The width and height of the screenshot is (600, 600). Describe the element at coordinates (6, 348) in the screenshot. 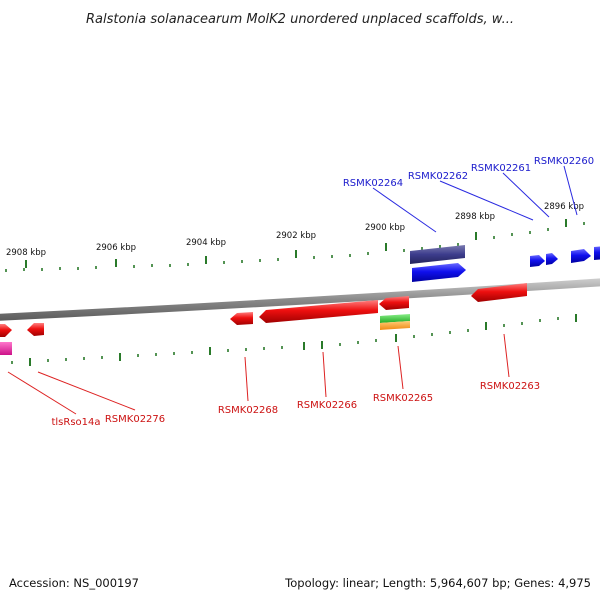

I see `misc-feature-magenta` at that location.